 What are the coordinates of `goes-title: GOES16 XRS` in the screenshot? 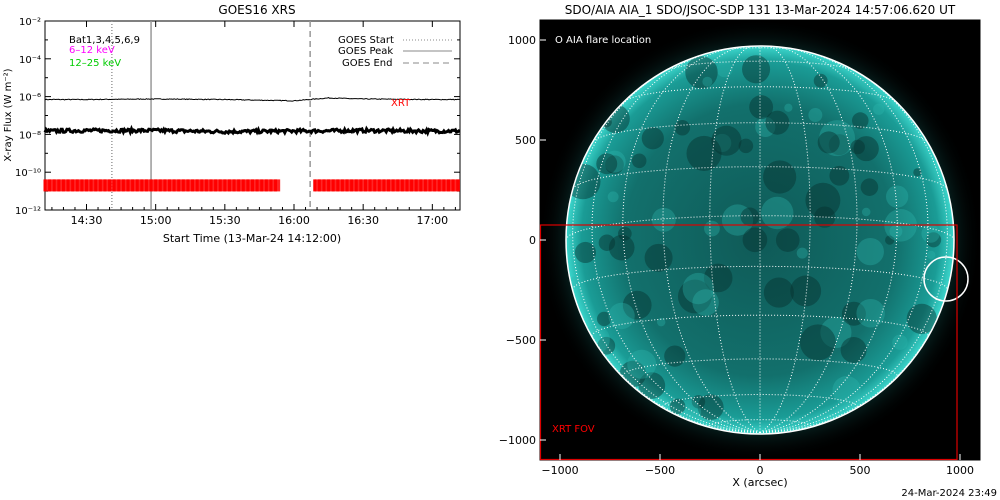 It's located at (256, 10).